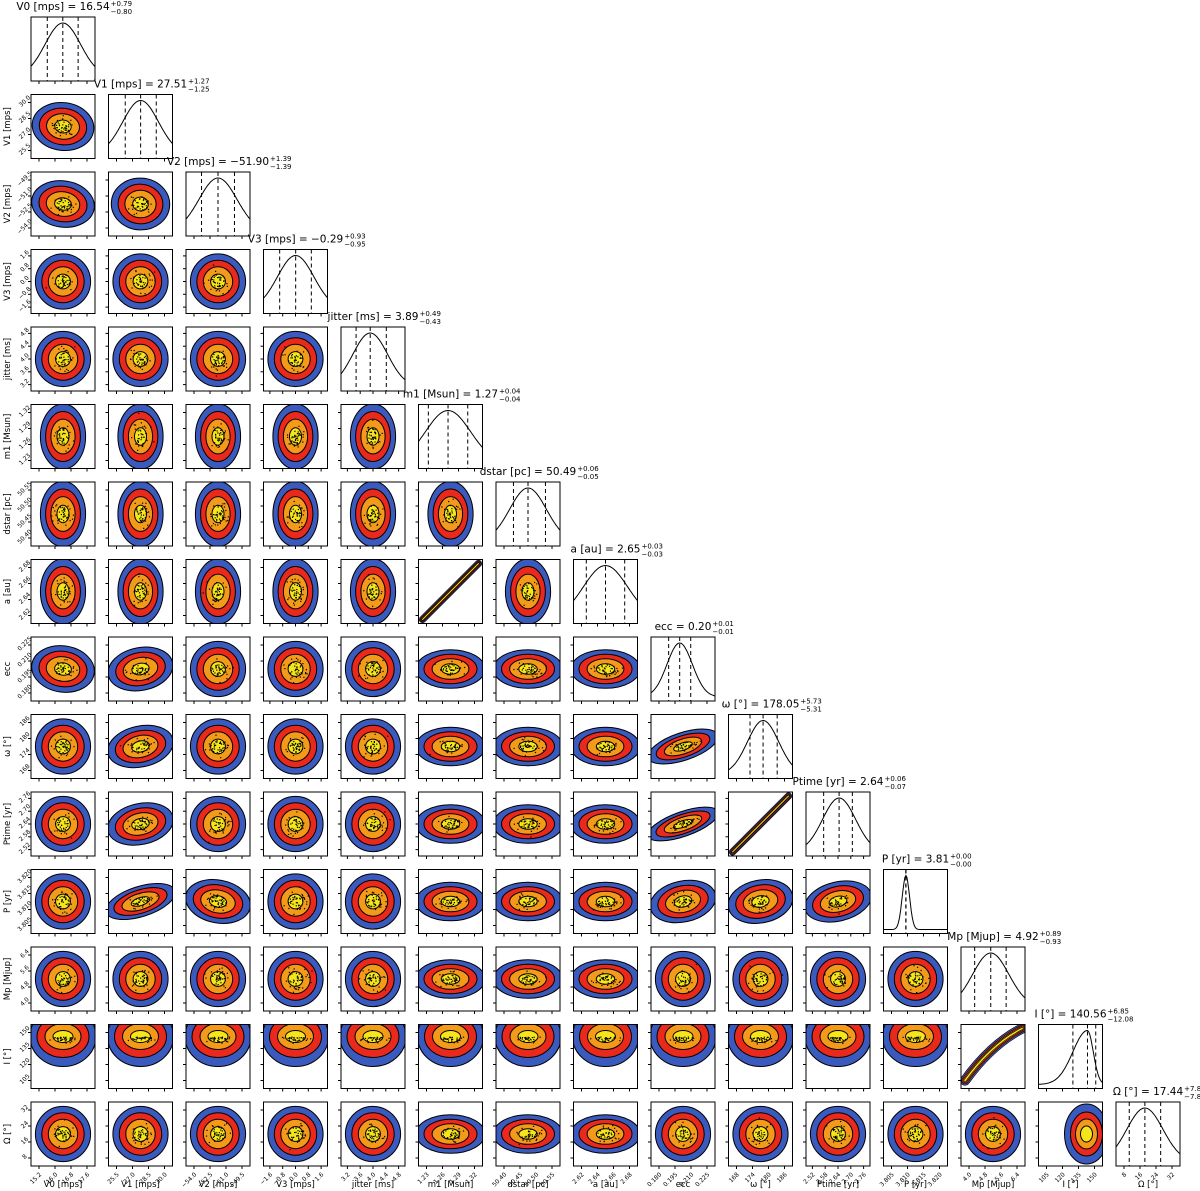  Describe the element at coordinates (760, 901) in the screenshot. I see `contour-level` at that location.